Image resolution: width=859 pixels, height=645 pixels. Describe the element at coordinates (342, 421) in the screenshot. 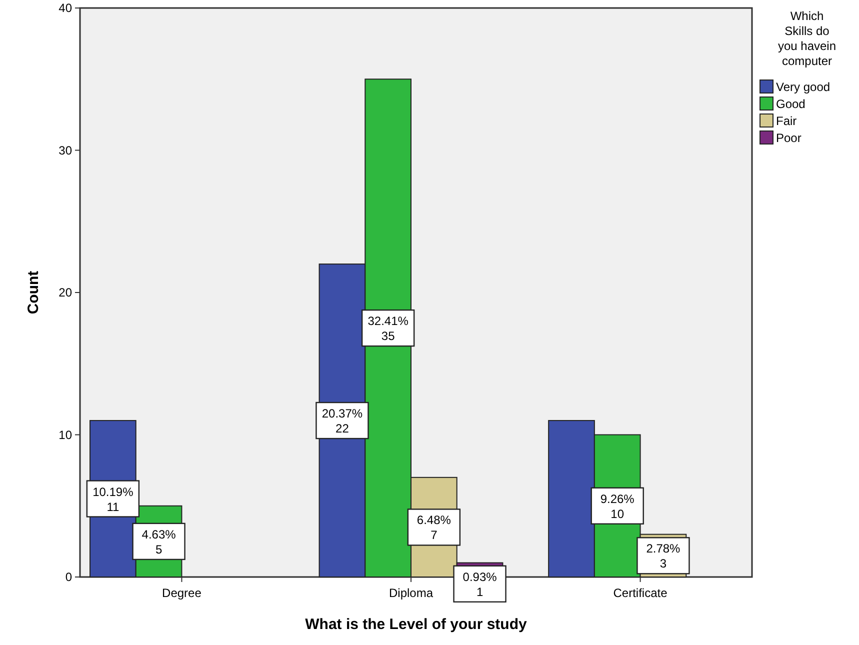

I see `data-label: 20.37% 22` at that location.